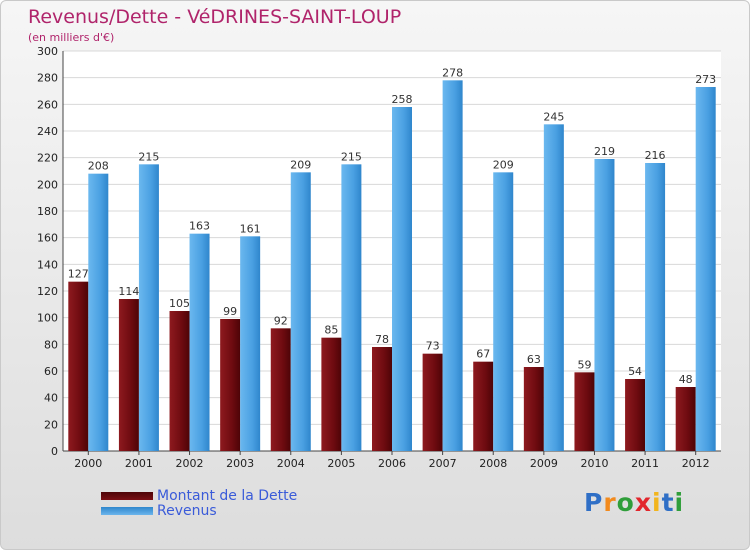 The image size is (750, 550). I want to click on legend-item-dette: Montant de la Dette, so click(199, 495).